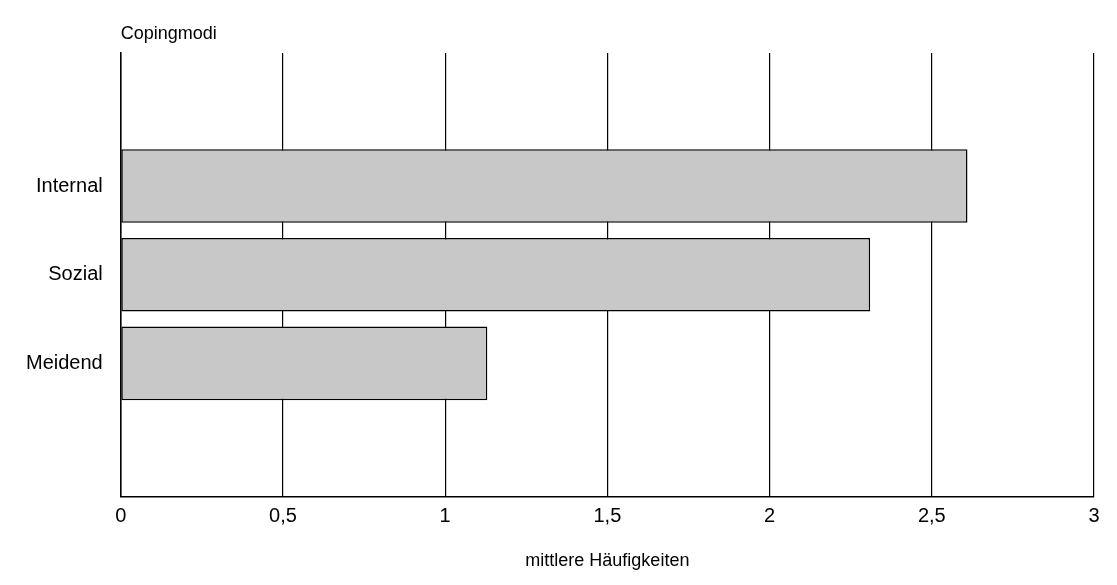  I want to click on x-tick-label: 1, so click(445, 514).